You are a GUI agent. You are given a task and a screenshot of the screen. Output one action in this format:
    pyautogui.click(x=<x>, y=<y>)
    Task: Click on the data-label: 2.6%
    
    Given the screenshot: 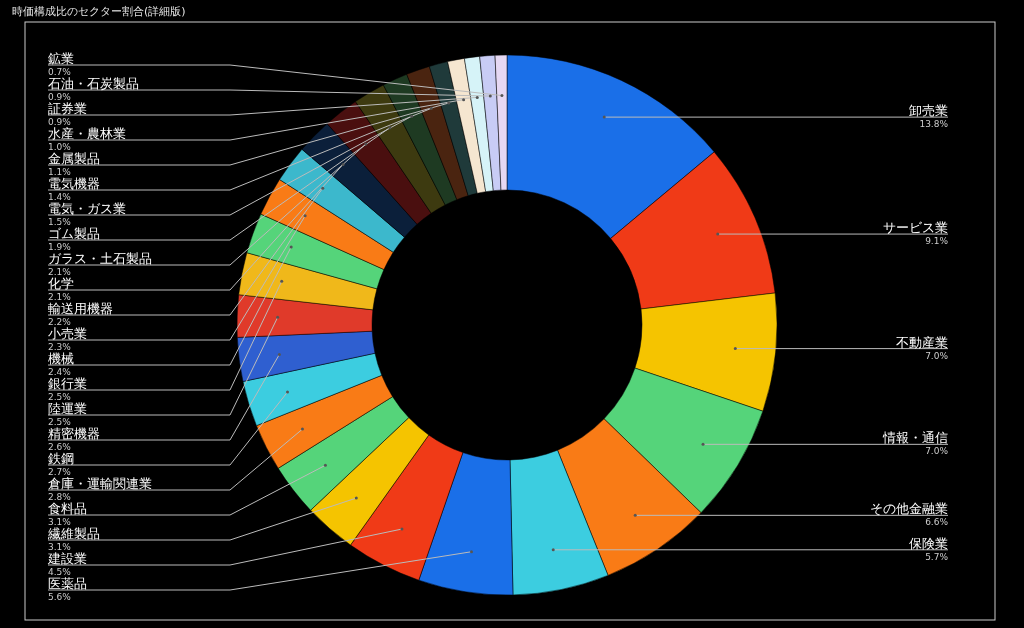 What is the action you would take?
    pyautogui.click(x=60, y=447)
    